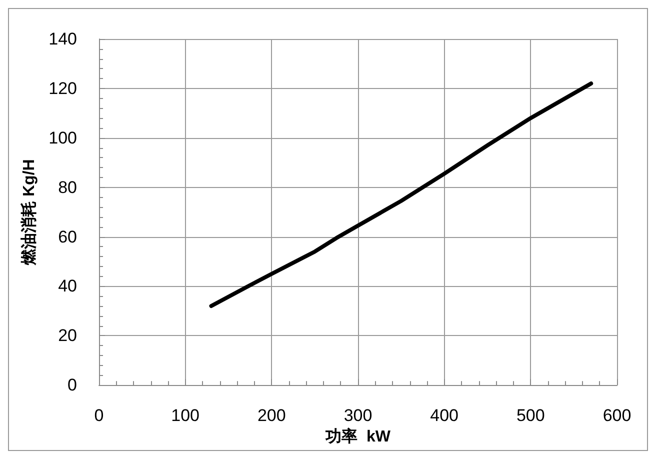 This screenshot has width=656, height=459. What do you see at coordinates (617, 416) in the screenshot?
I see `x-tick-label: 600` at bounding box center [617, 416].